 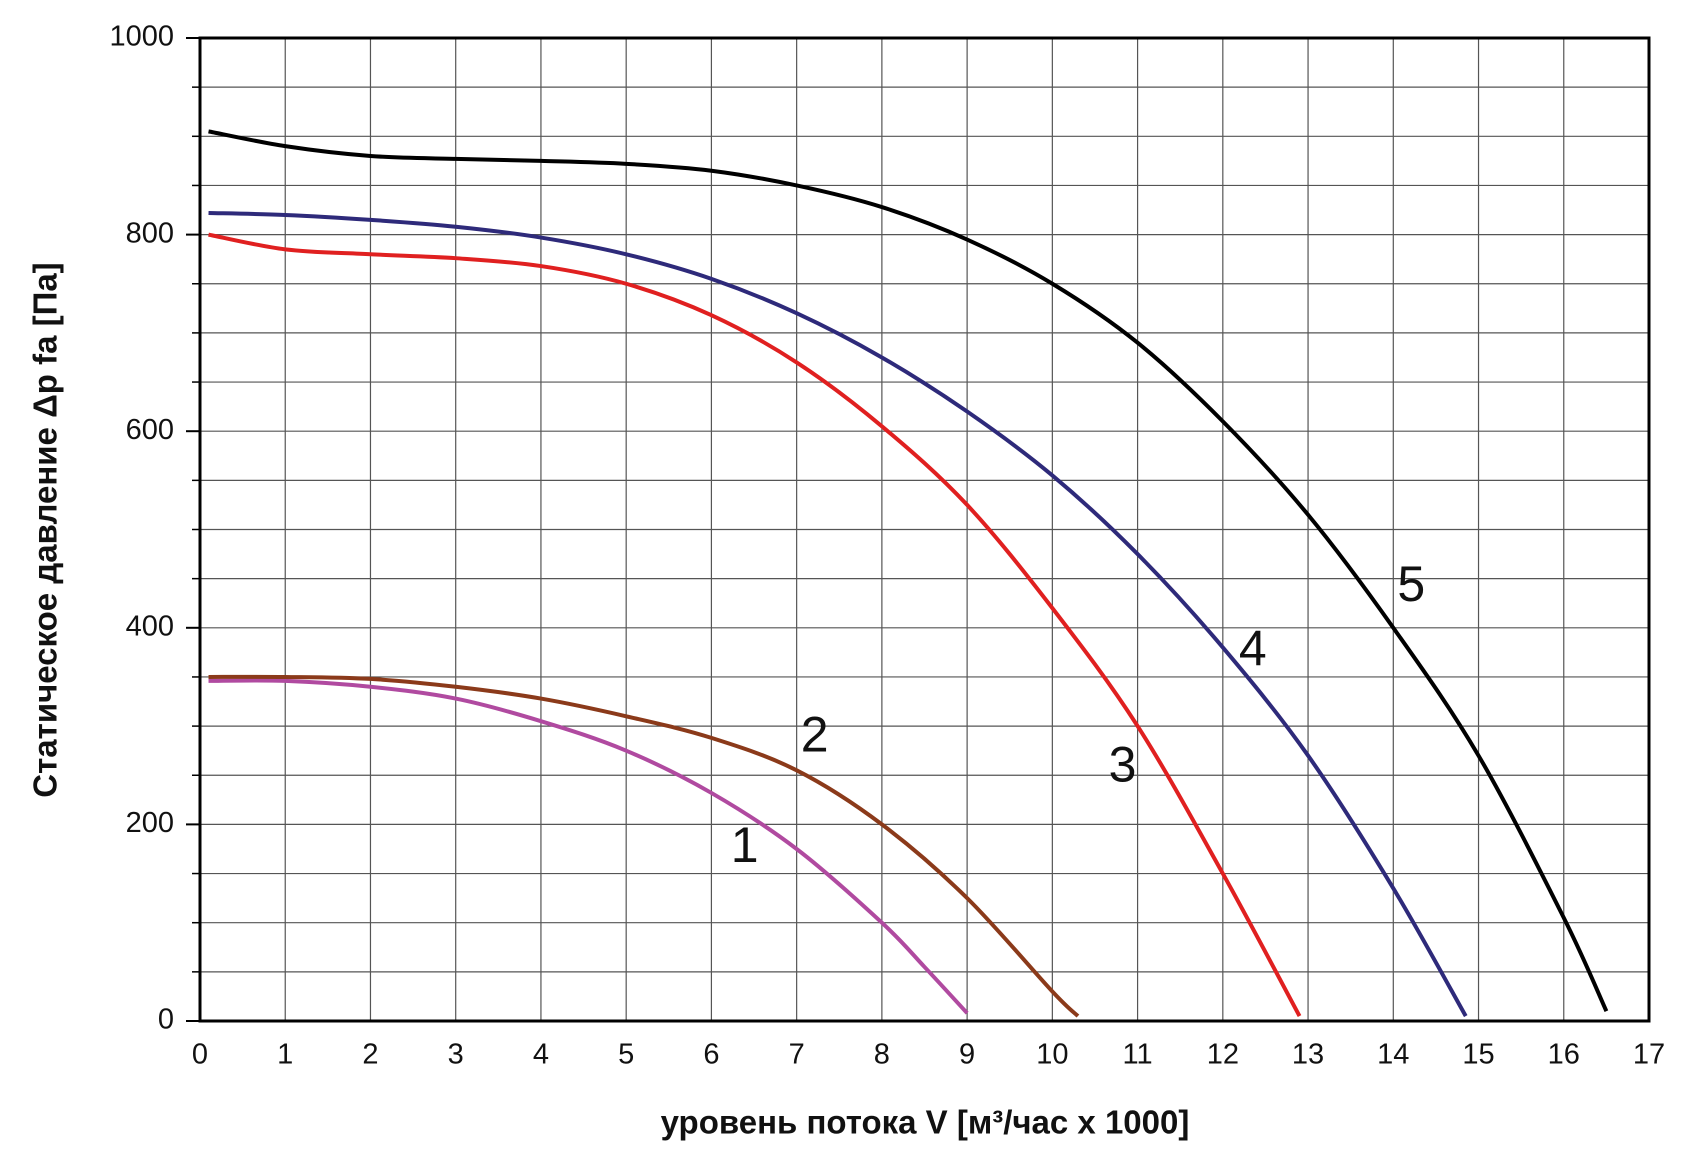 What do you see at coordinates (1411, 584) in the screenshot?
I see `series-label: 5` at bounding box center [1411, 584].